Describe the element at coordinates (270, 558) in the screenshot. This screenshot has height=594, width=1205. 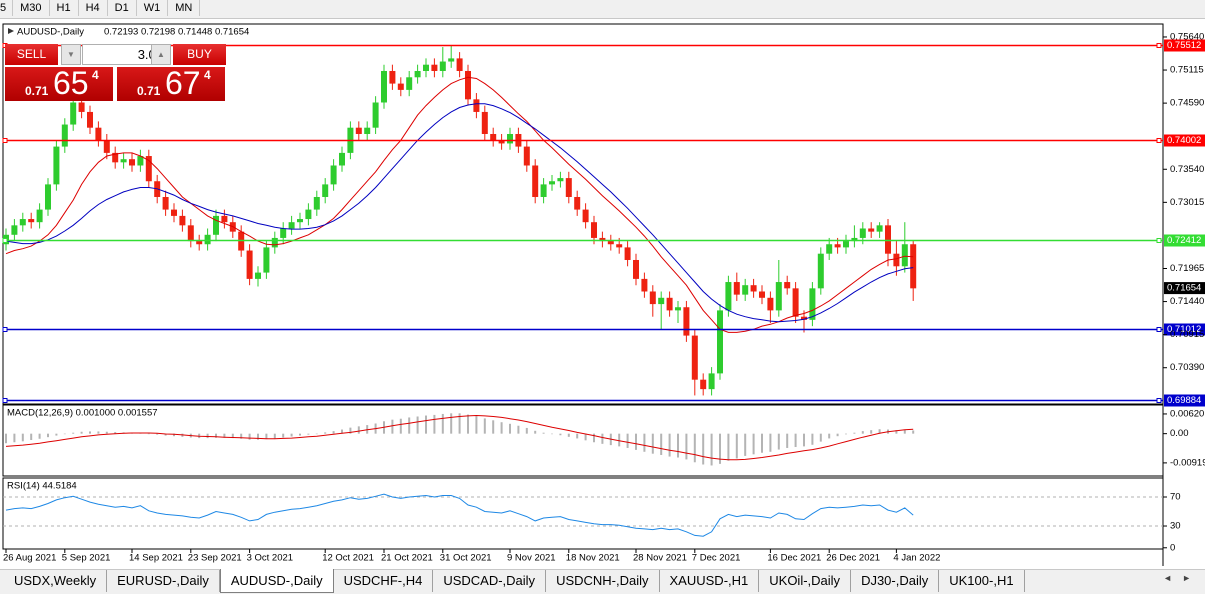
I see `x-tick-label: 3 Oct 2021` at that location.